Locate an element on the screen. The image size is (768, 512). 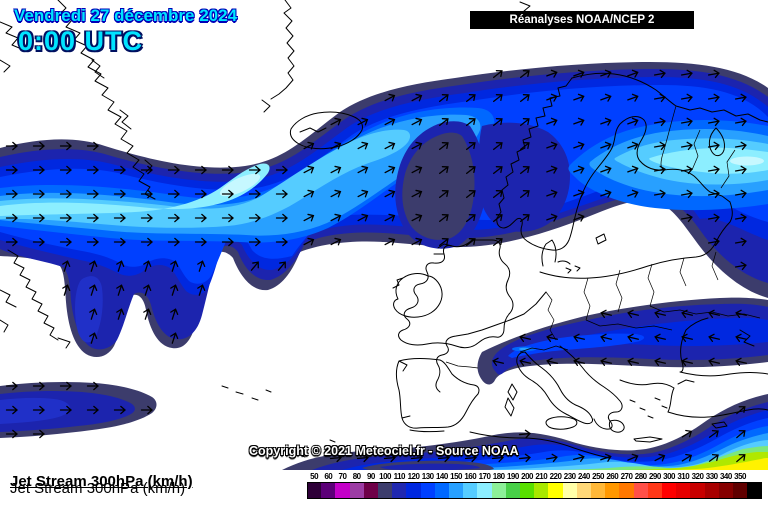
scale-tick-label: 200 is located at coordinates (527, 476).